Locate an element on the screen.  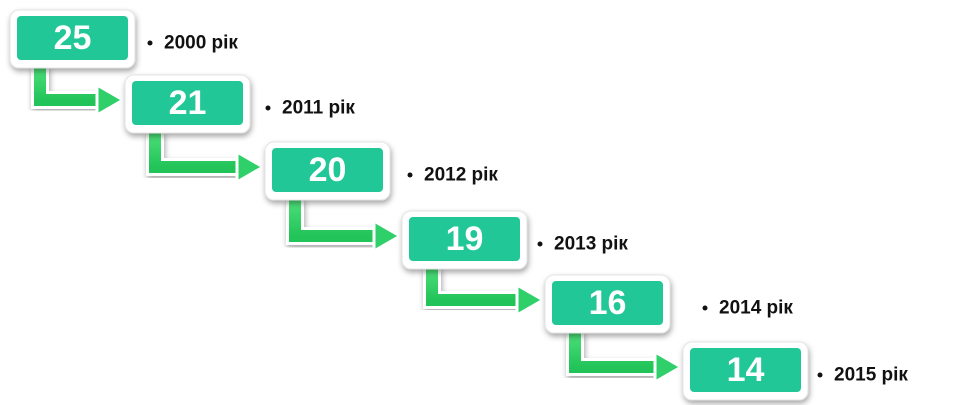
step-value: 14 is located at coordinates (746, 370).